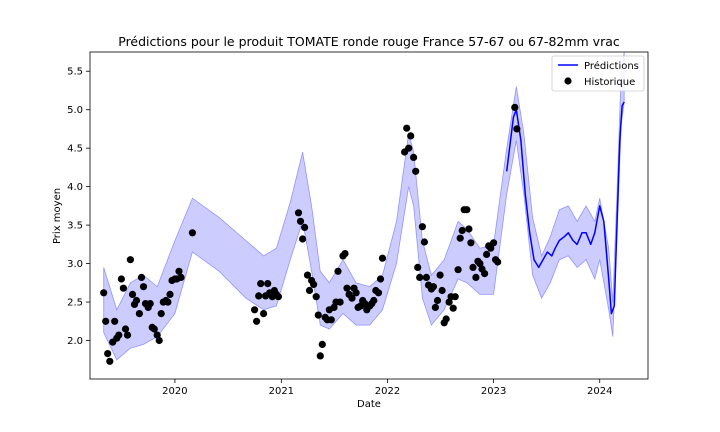 The width and height of the screenshot is (720, 432). What do you see at coordinates (493, 391) in the screenshot?
I see `x-tick-label: 2023` at bounding box center [493, 391].